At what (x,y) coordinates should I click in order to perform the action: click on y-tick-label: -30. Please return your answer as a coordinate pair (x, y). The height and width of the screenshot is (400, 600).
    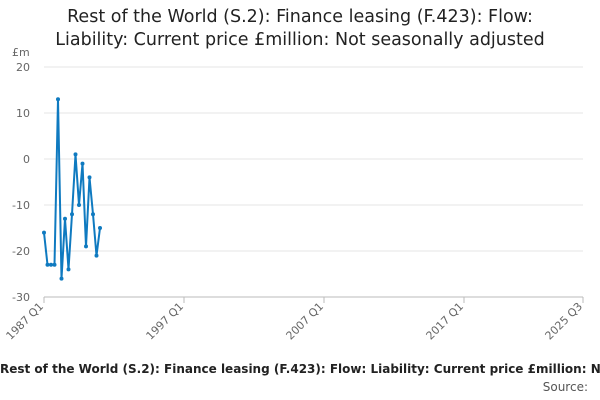
    Looking at the image, I should click on (21, 297).